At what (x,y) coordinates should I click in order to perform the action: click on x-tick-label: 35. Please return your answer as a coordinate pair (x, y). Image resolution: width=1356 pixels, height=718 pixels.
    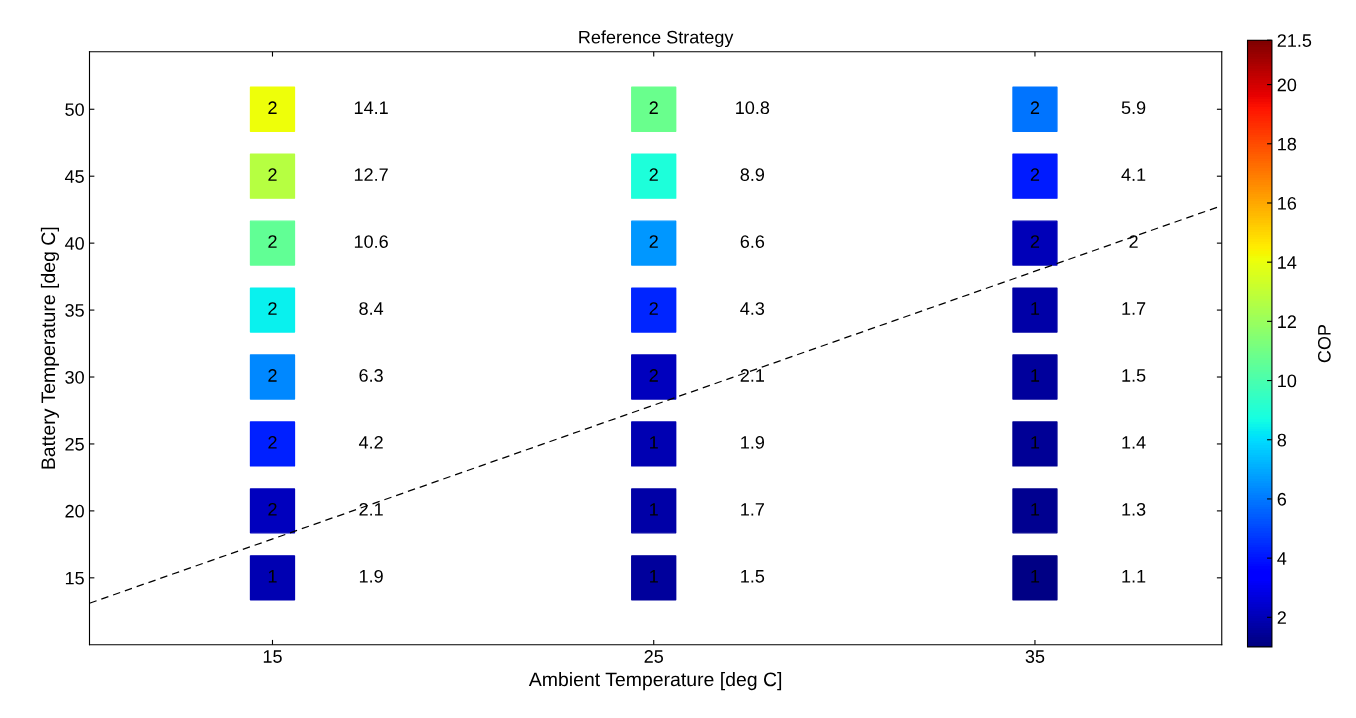
    Looking at the image, I should click on (1035, 656).